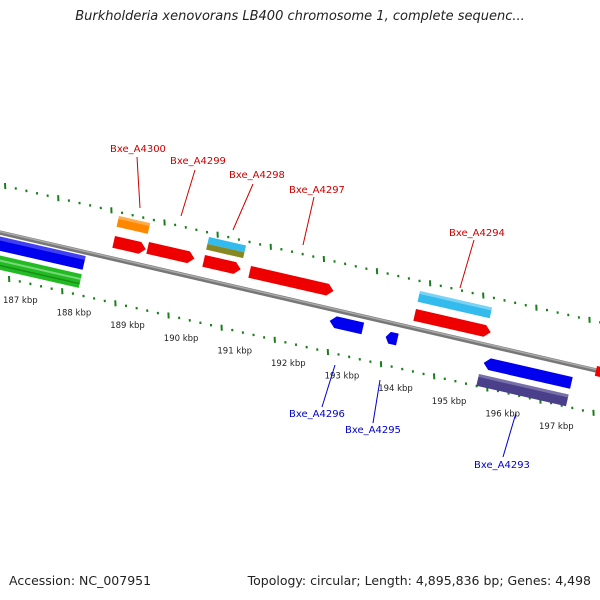 Image resolution: width=600 pixels, height=600 pixels. I want to click on gene-feature-bxe-a4297, so click(291, 281).